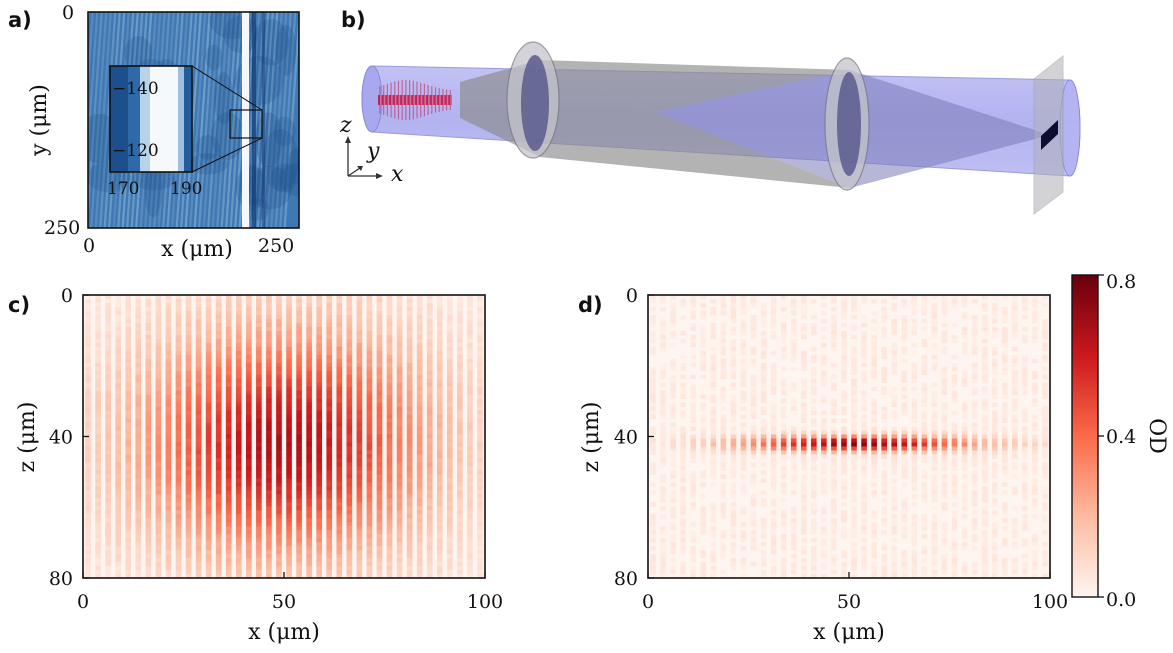 This screenshot has height=653, width=1173. Describe the element at coordinates (284, 602) in the screenshot. I see `xtick-label: 50` at that location.